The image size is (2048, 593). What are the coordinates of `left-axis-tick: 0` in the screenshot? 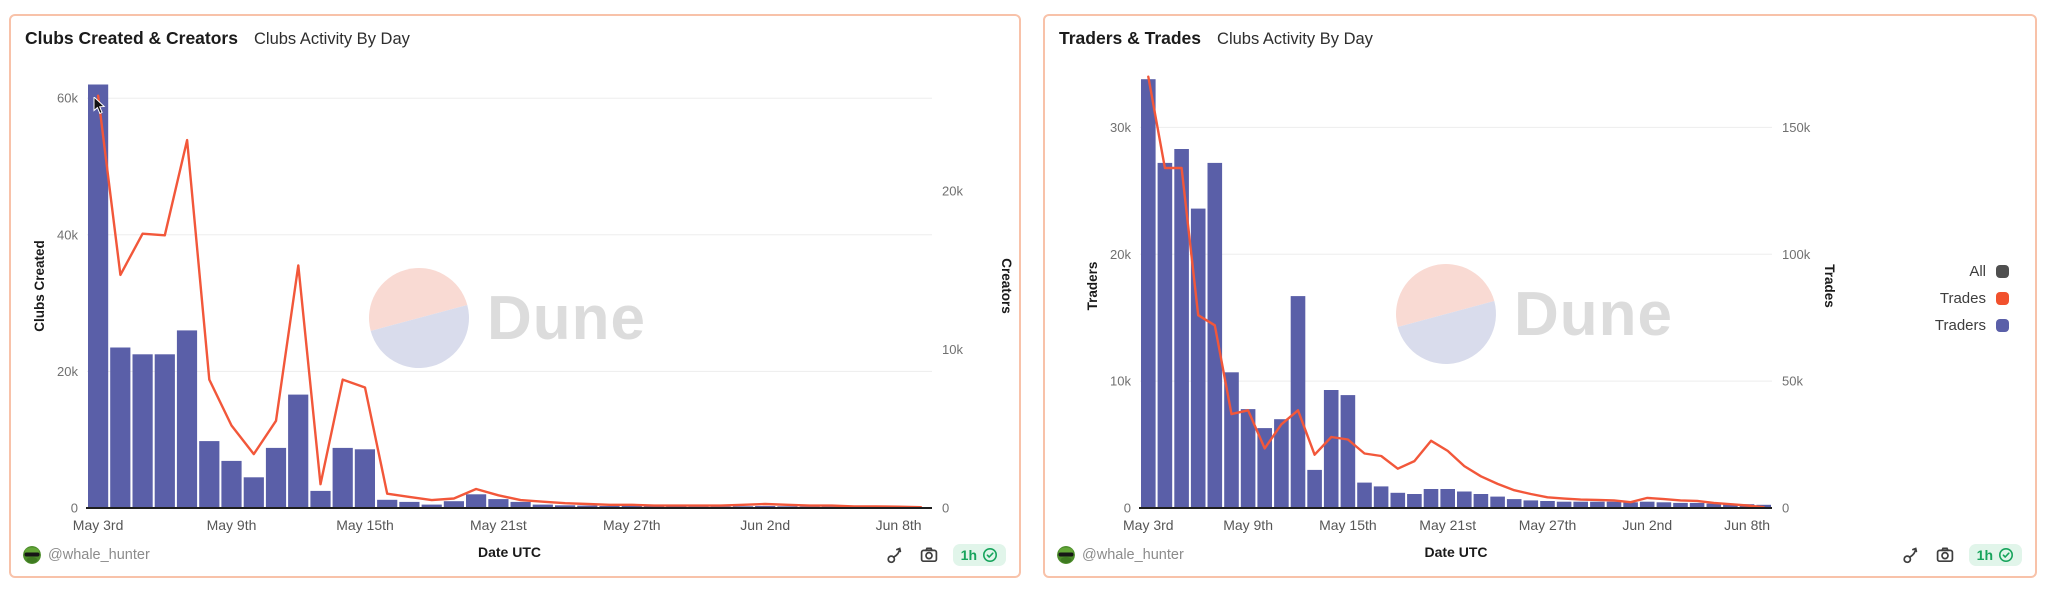 It's located at (1127, 508).